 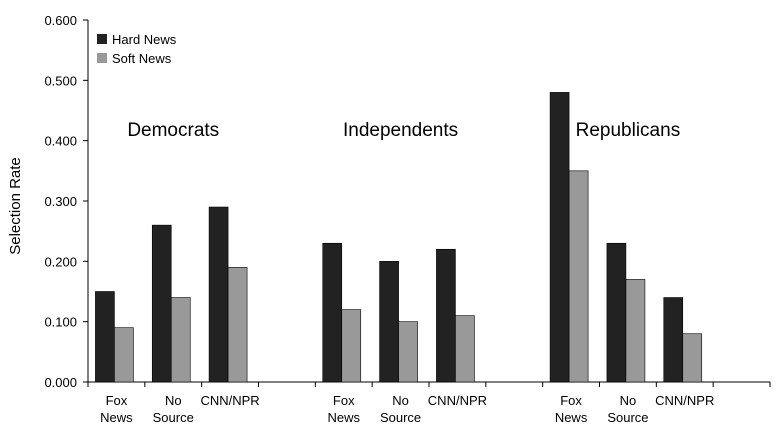 What do you see at coordinates (628, 130) in the screenshot?
I see `group-label-republicans: Republicans` at bounding box center [628, 130].